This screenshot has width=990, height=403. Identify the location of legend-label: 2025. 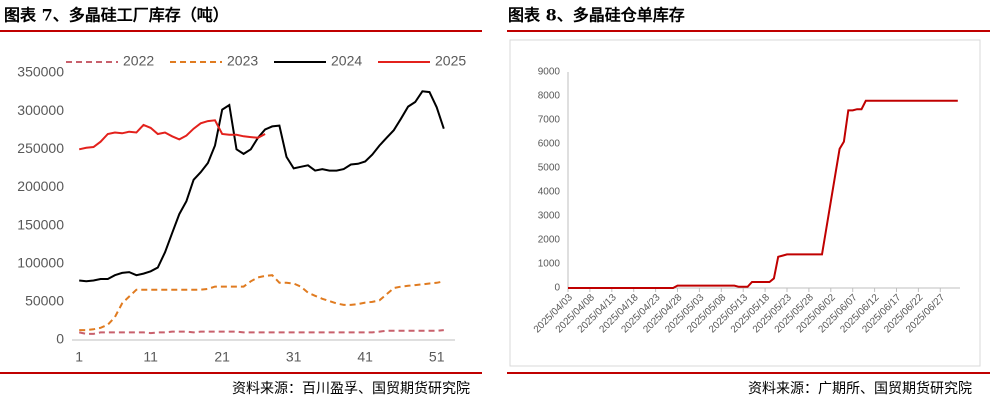
(450, 61).